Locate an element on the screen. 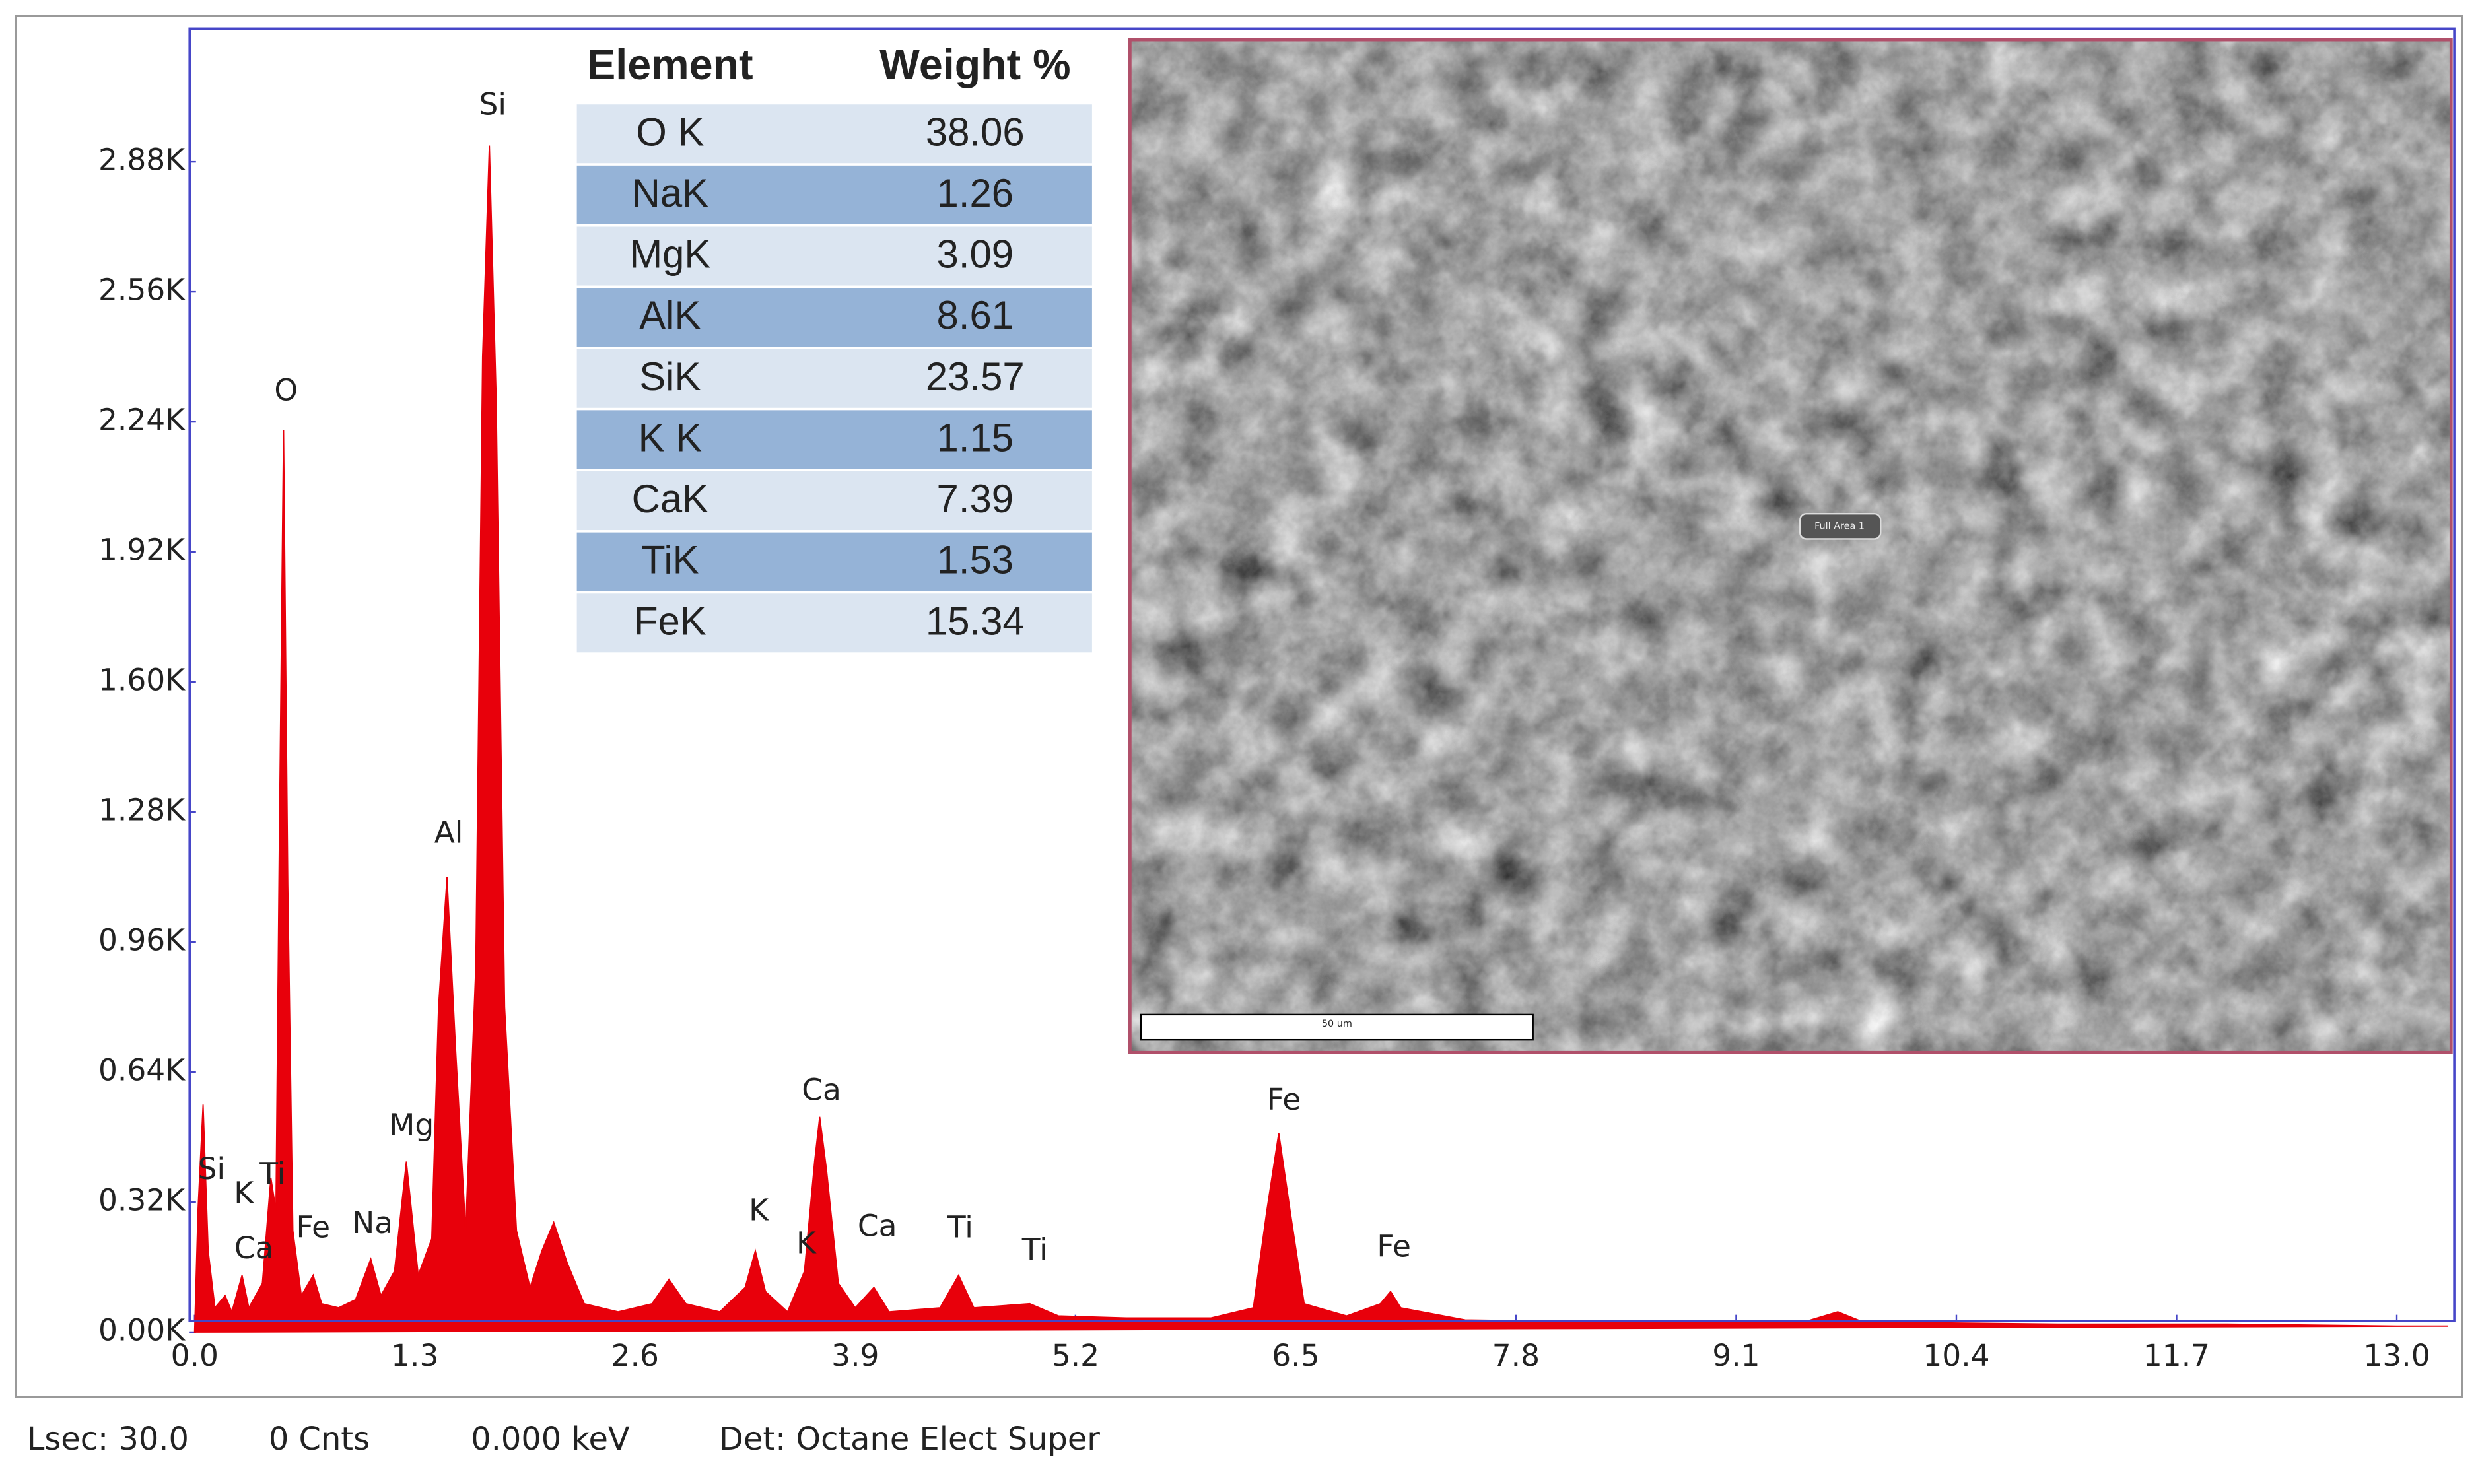  table-cell: 1.53 is located at coordinates (975, 560).